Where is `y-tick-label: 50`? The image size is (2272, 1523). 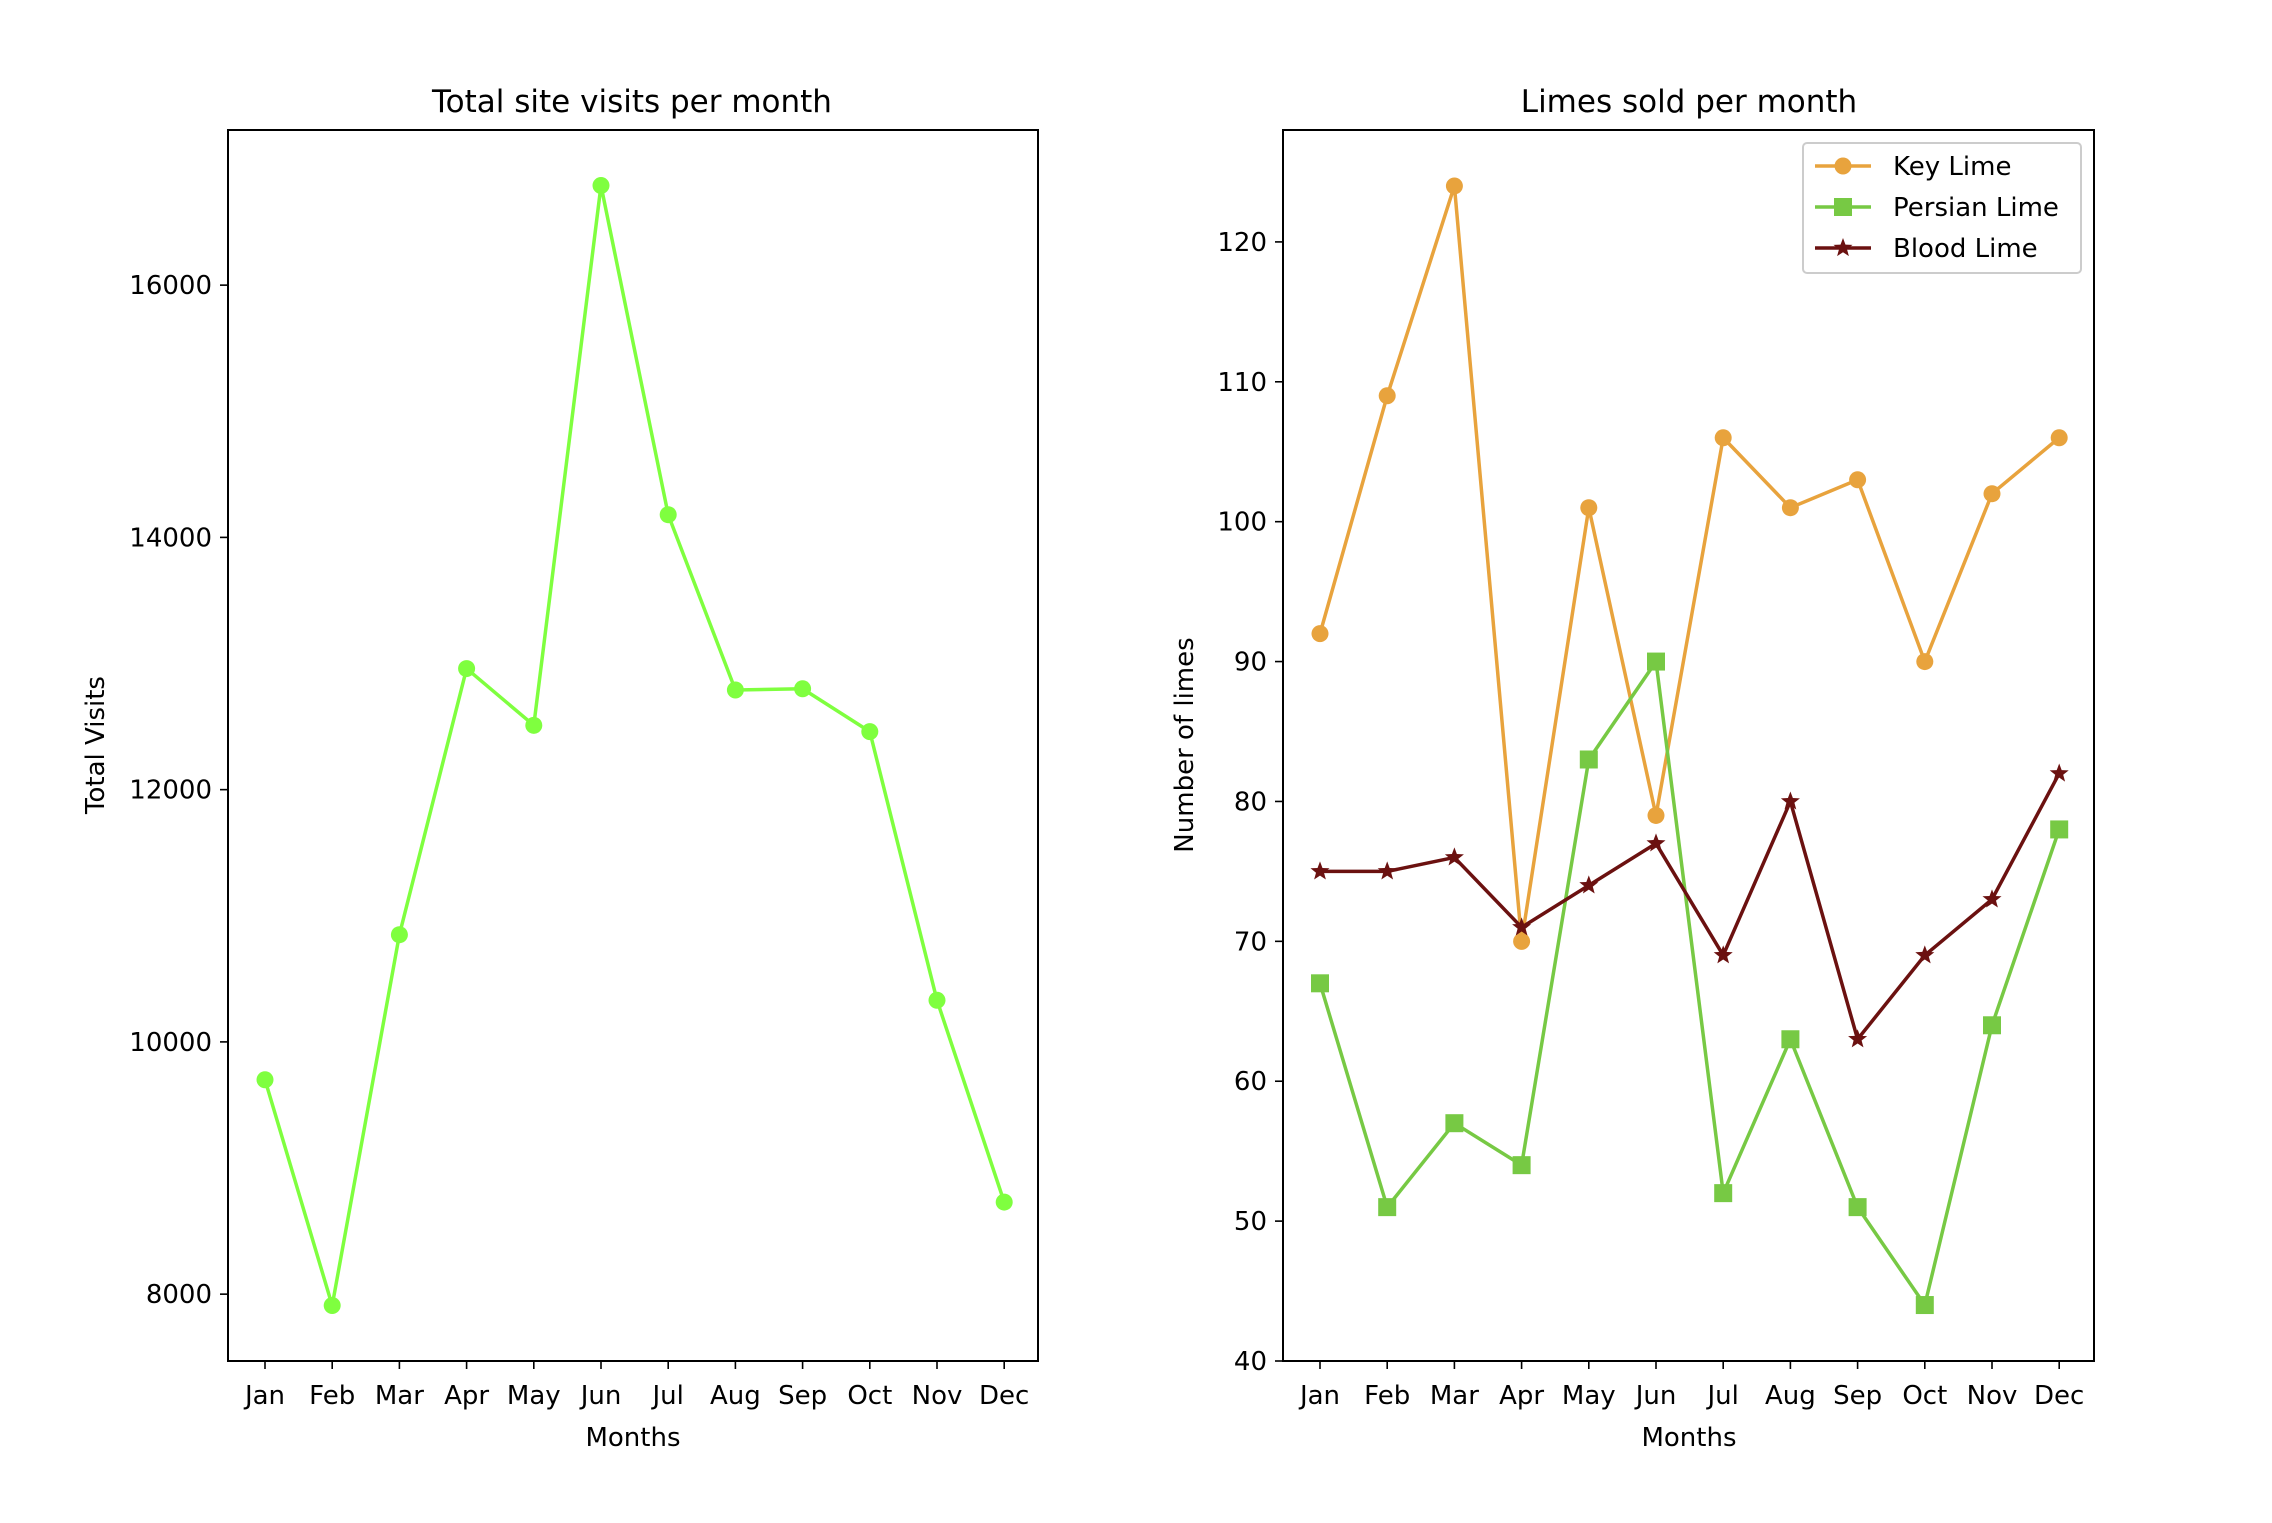
y-tick-label: 50 is located at coordinates (1250, 1222).